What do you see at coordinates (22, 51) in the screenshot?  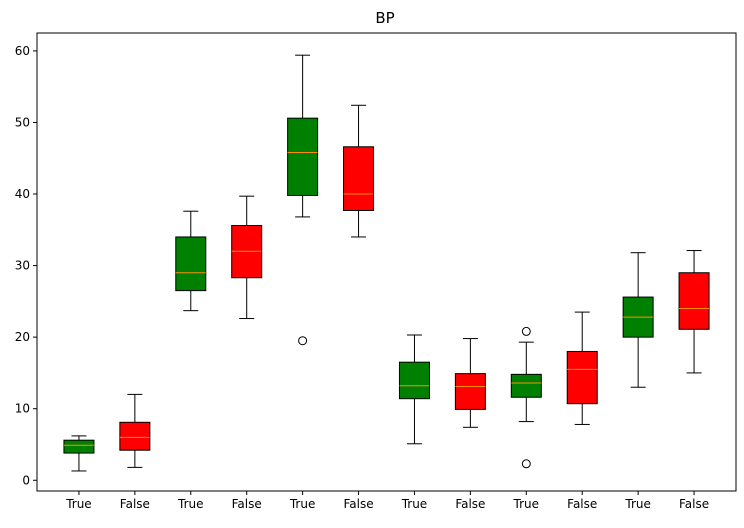 I see `y-tick-label: 60` at bounding box center [22, 51].